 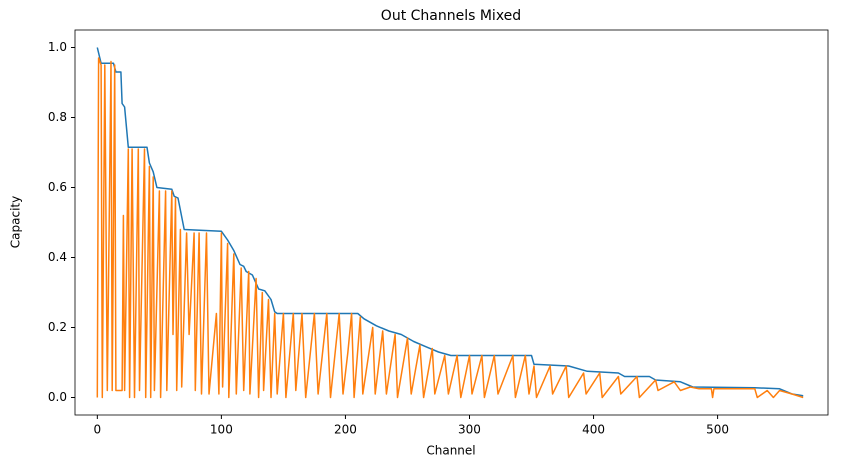 What do you see at coordinates (57, 327) in the screenshot?
I see `y-tick-label: 0.2` at bounding box center [57, 327].